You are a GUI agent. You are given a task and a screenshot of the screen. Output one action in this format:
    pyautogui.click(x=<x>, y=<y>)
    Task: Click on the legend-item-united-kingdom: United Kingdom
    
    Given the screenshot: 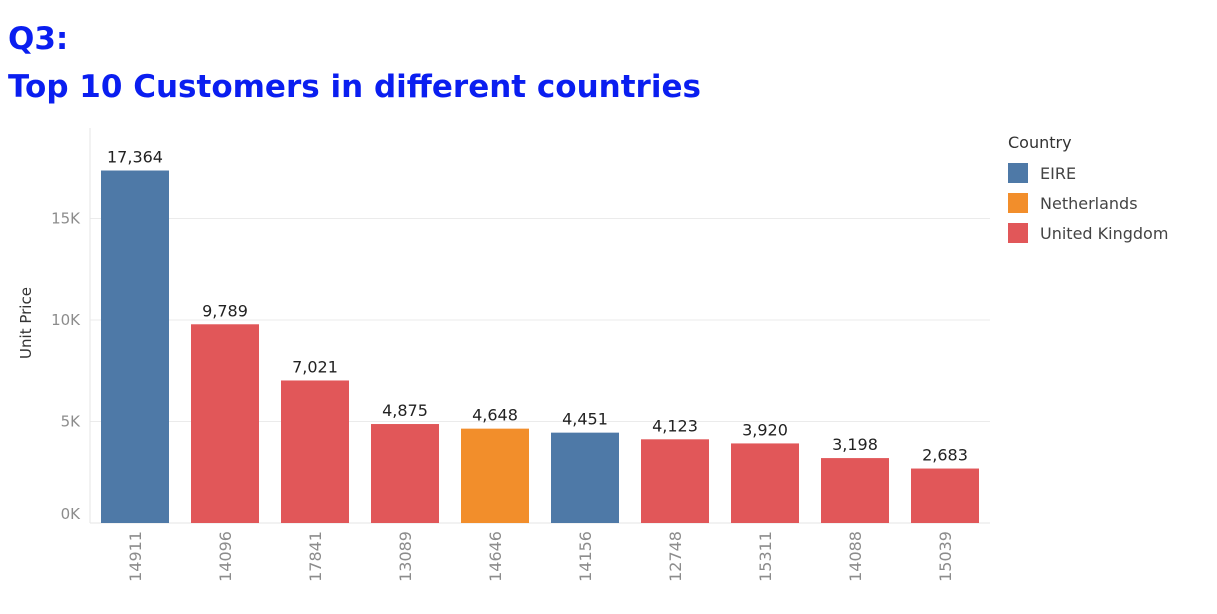 What is the action you would take?
    pyautogui.click(x=1088, y=233)
    